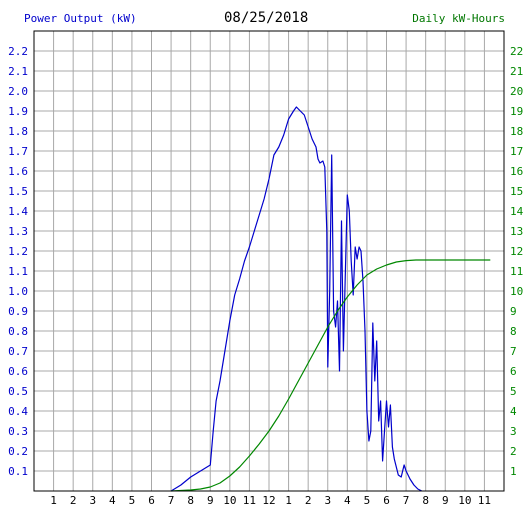 The height and width of the screenshot is (510, 527). I want to click on left-tick-label: 2.2, so click(18, 51).